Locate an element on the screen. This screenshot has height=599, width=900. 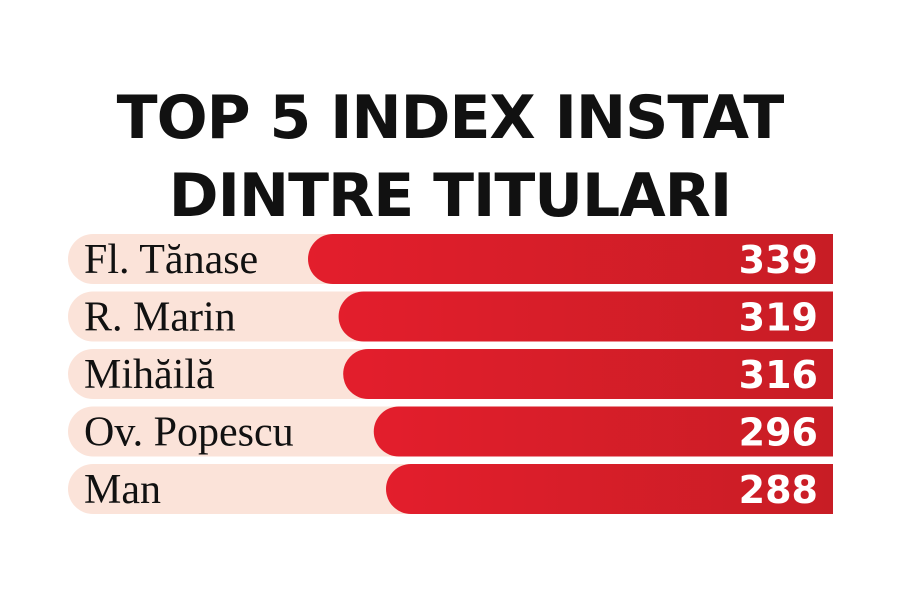
category-label: Ov. Popescu is located at coordinates (189, 433).